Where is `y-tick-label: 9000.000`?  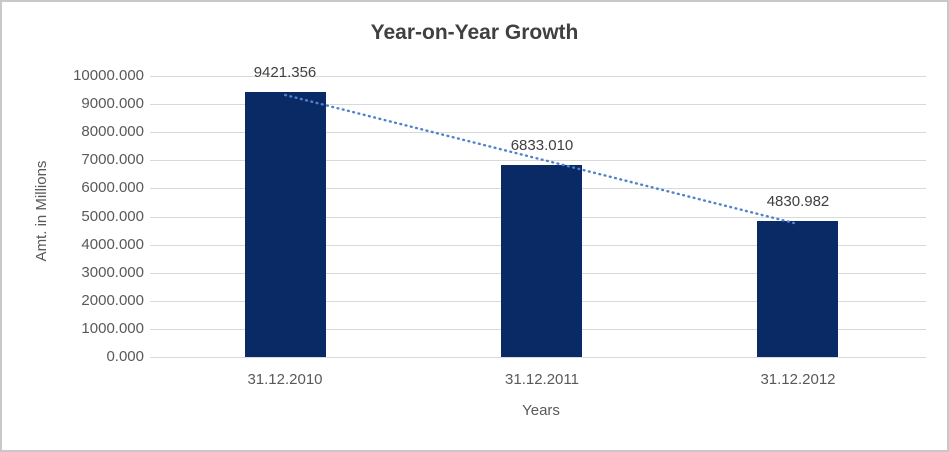 y-tick-label: 9000.000 is located at coordinates (112, 103).